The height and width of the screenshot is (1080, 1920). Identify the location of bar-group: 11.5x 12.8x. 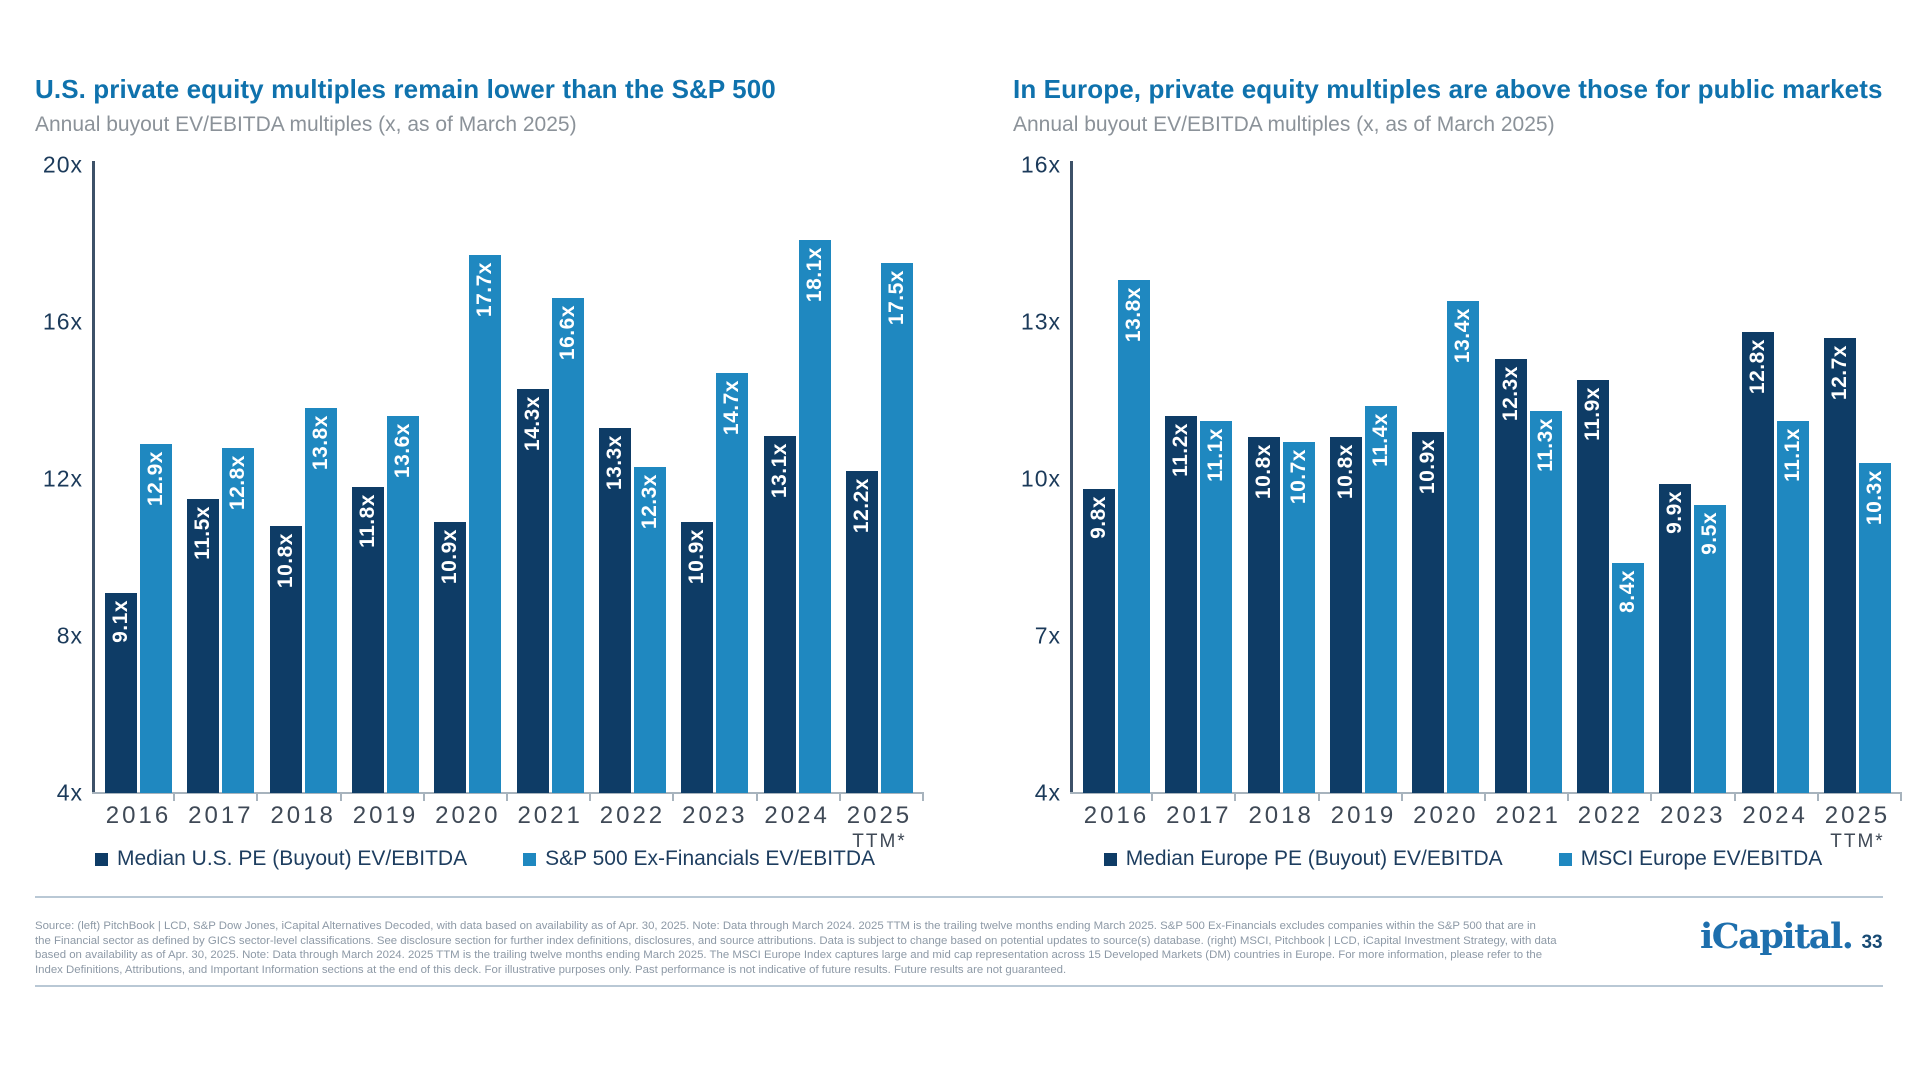
(221, 620).